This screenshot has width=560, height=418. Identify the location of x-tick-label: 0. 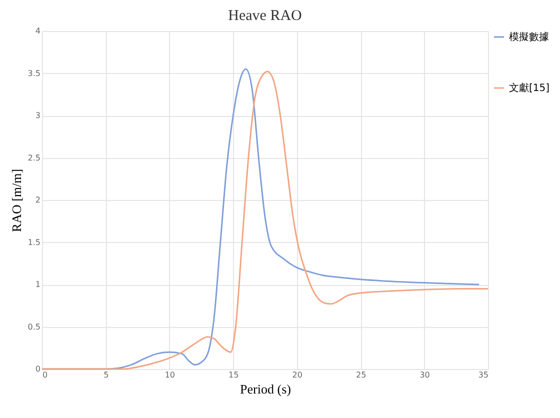
(45, 375).